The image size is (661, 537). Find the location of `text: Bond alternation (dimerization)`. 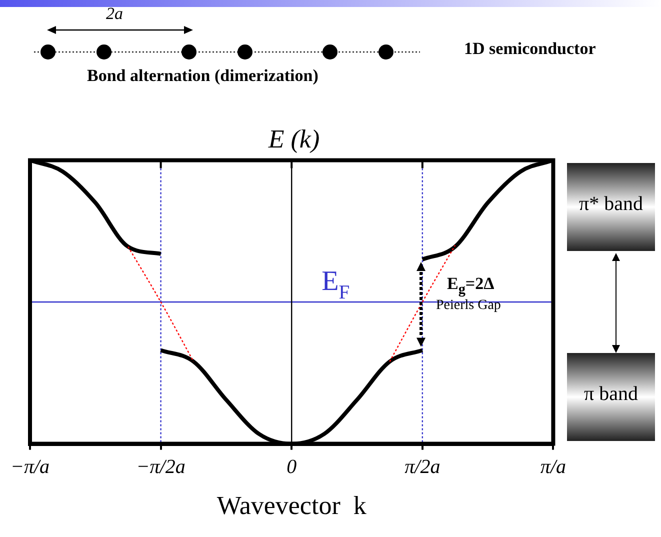

text: Bond alternation (dimerization) is located at coordinates (202, 76).